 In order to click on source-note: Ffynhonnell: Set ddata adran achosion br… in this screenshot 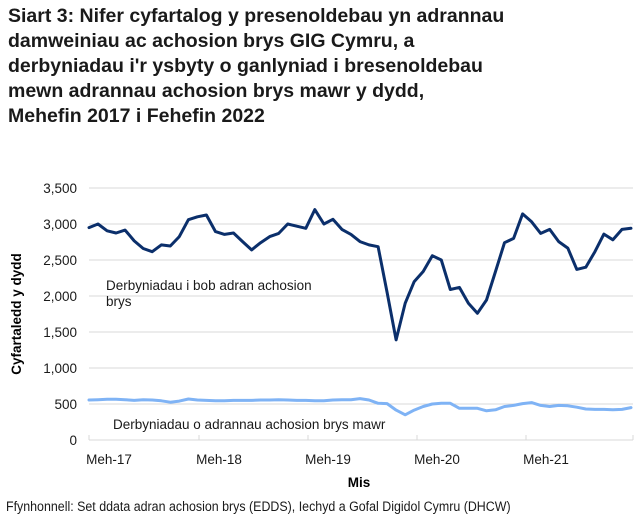, I will do `click(258, 506)`.